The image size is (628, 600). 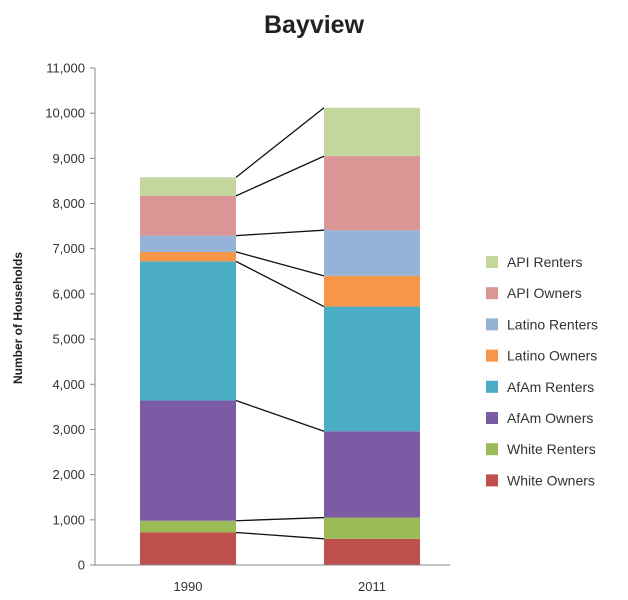 What do you see at coordinates (551, 449) in the screenshot?
I see `legend-label: White Renters` at bounding box center [551, 449].